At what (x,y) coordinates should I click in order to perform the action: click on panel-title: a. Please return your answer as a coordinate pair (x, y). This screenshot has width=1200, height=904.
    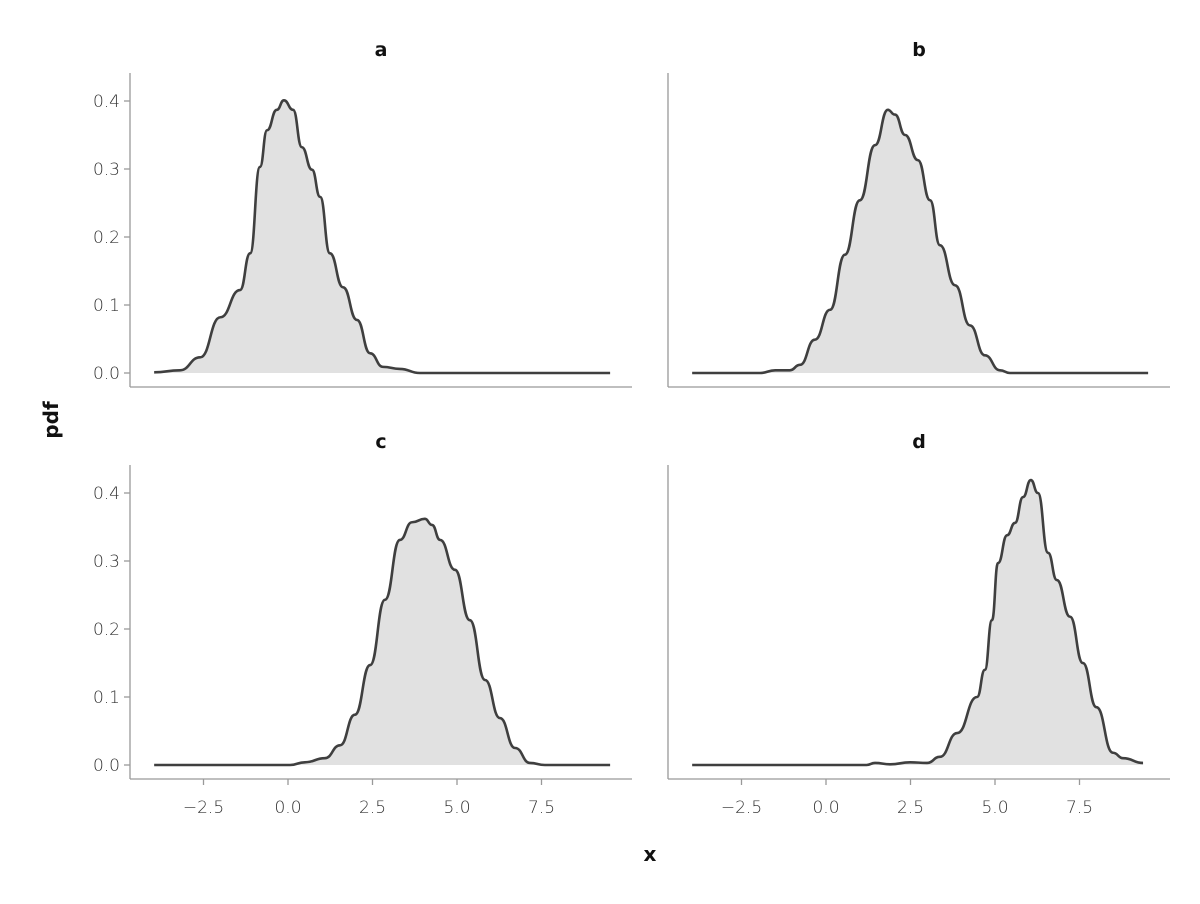
    Looking at the image, I should click on (381, 50).